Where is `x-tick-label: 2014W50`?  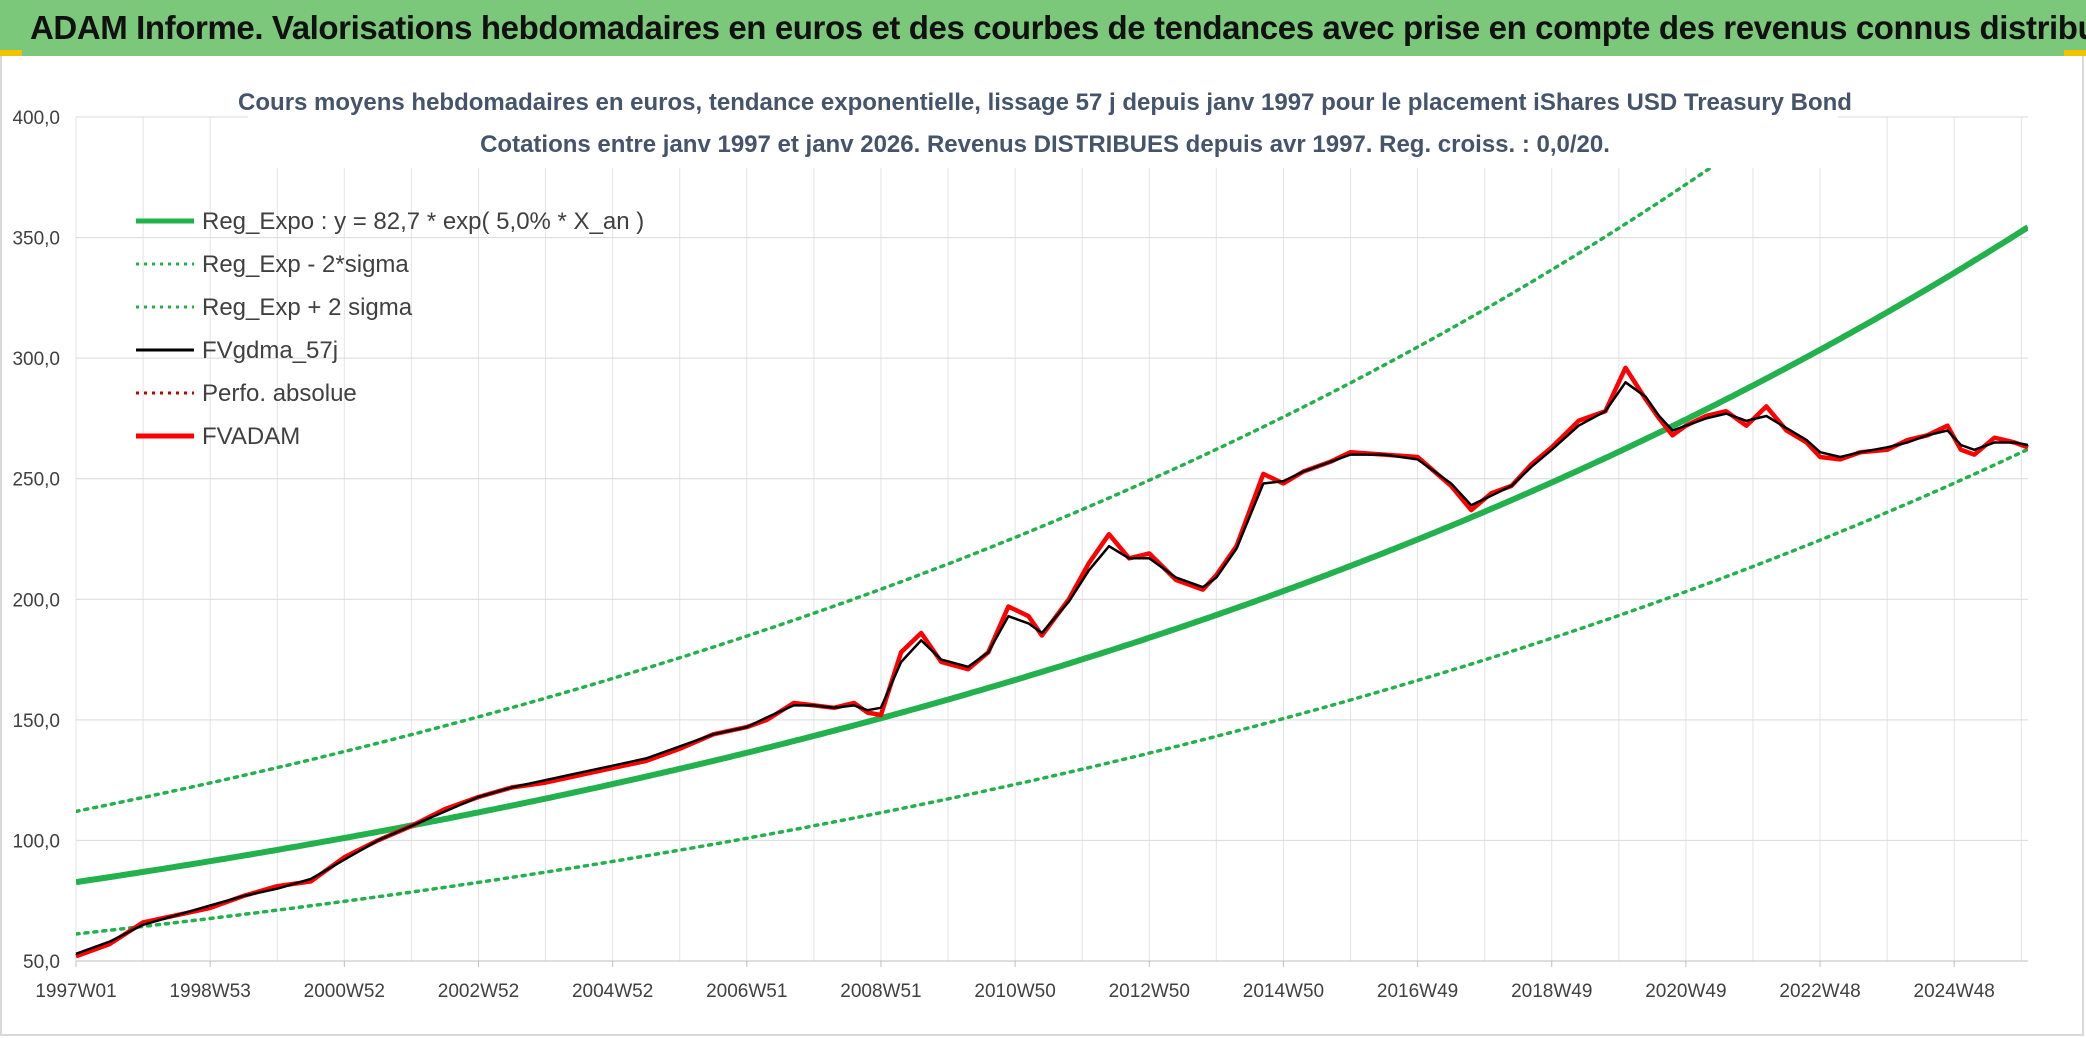
x-tick-label: 2014W50 is located at coordinates (1283, 991).